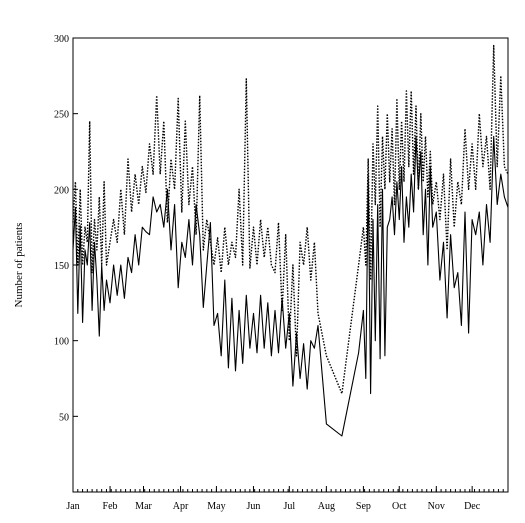 The image size is (525, 523). What do you see at coordinates (216, 506) in the screenshot?
I see `x-tick-label: May` at bounding box center [216, 506].